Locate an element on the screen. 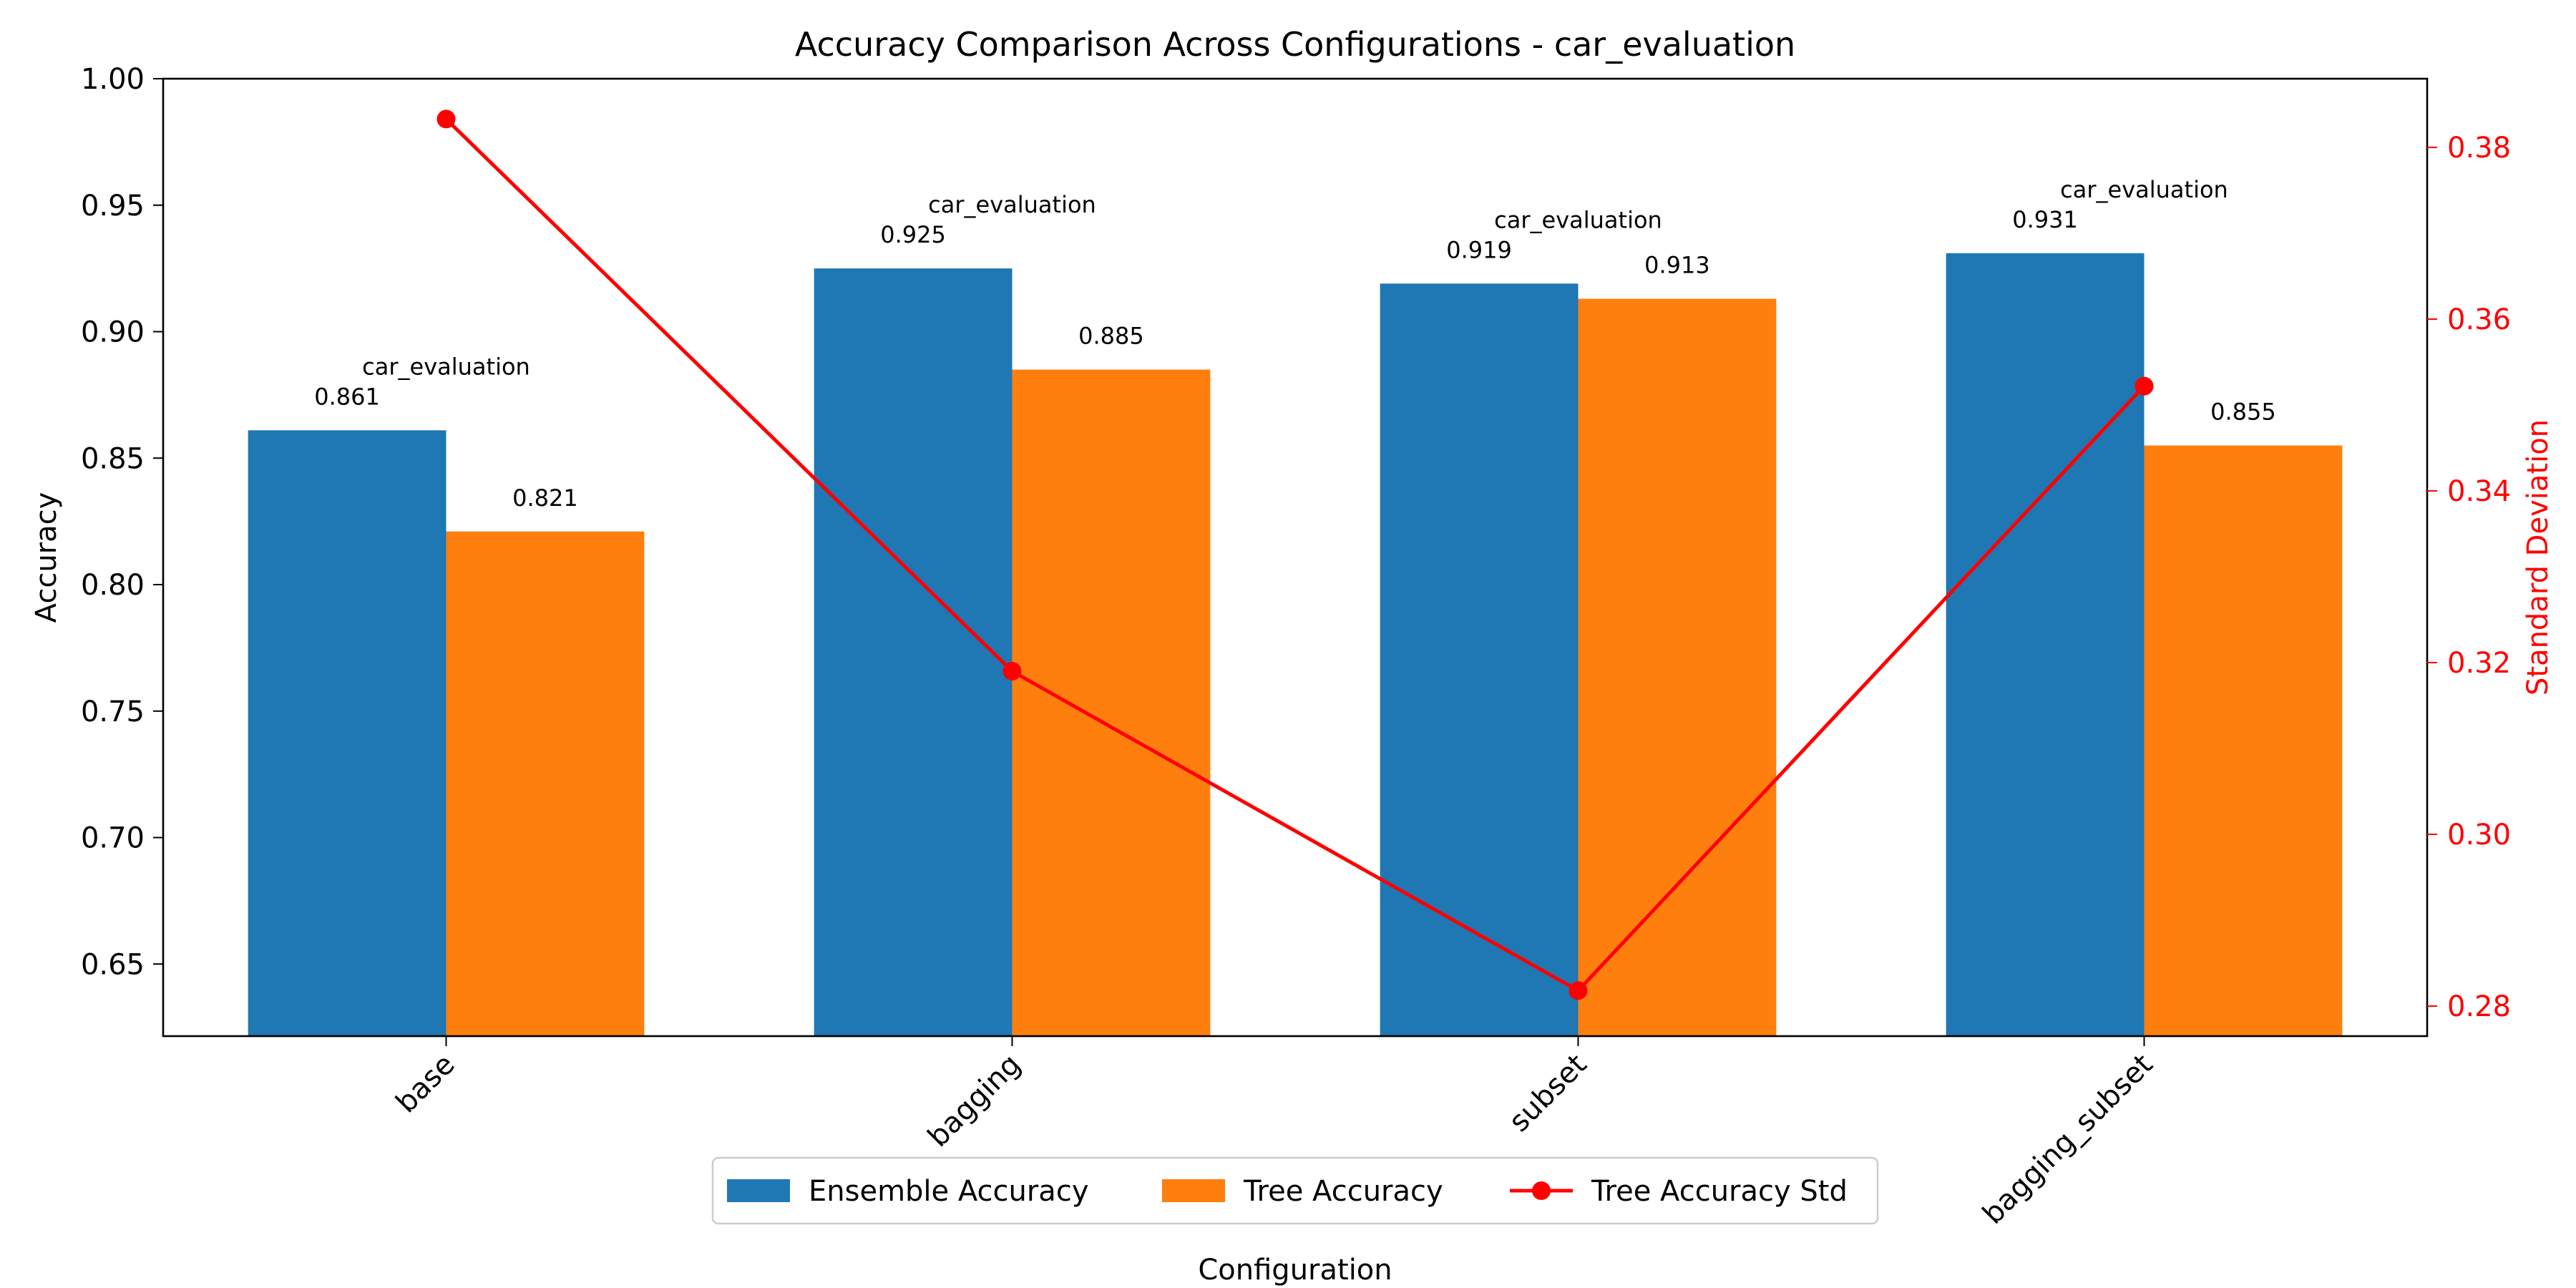 This screenshot has width=2576, height=1288. ensemble-accuracy-bar-subset is located at coordinates (1479, 659).